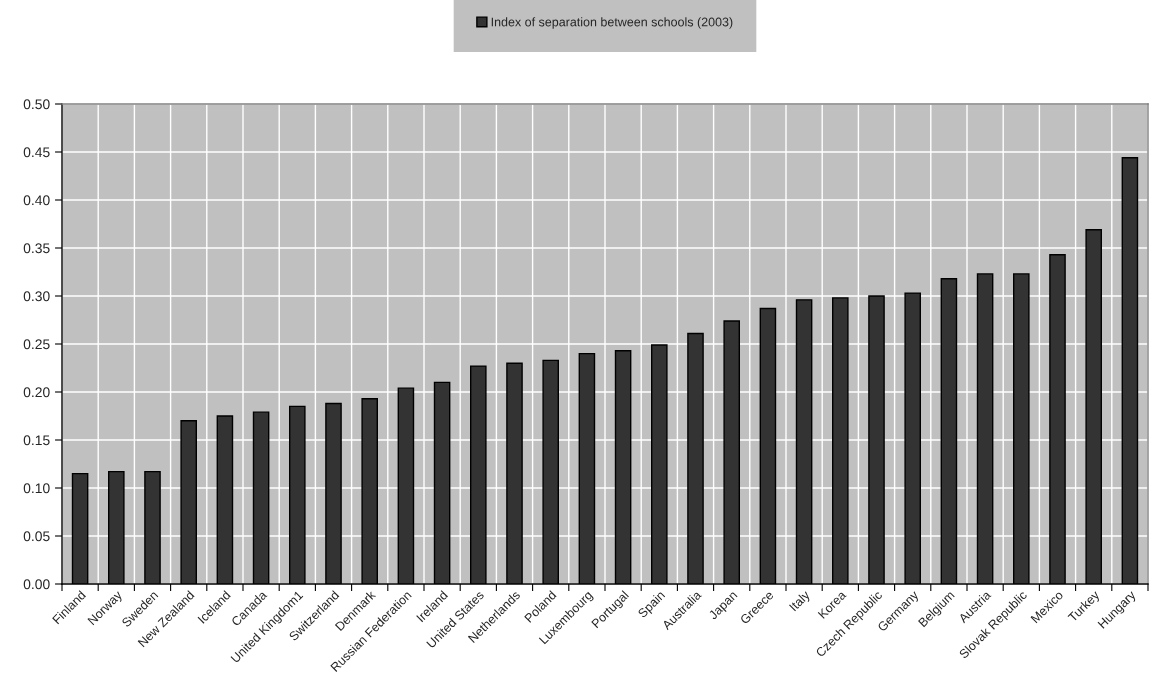  Describe the element at coordinates (800, 601) in the screenshot. I see `x-tick-label: Italy` at that location.